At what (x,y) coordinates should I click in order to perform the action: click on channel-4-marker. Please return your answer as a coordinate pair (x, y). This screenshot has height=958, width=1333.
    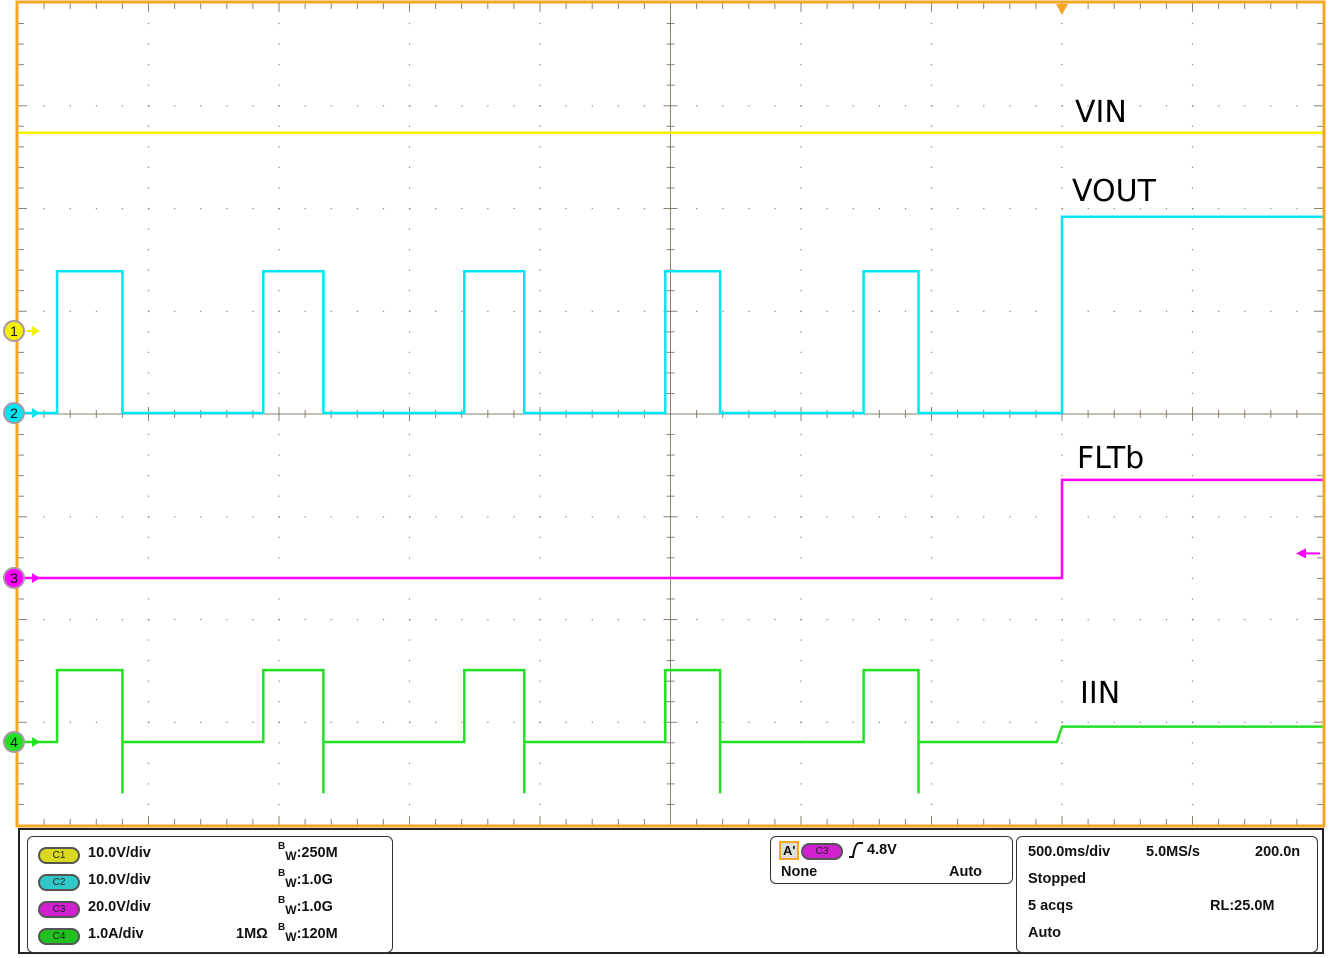
    Looking at the image, I should click on (14, 742).